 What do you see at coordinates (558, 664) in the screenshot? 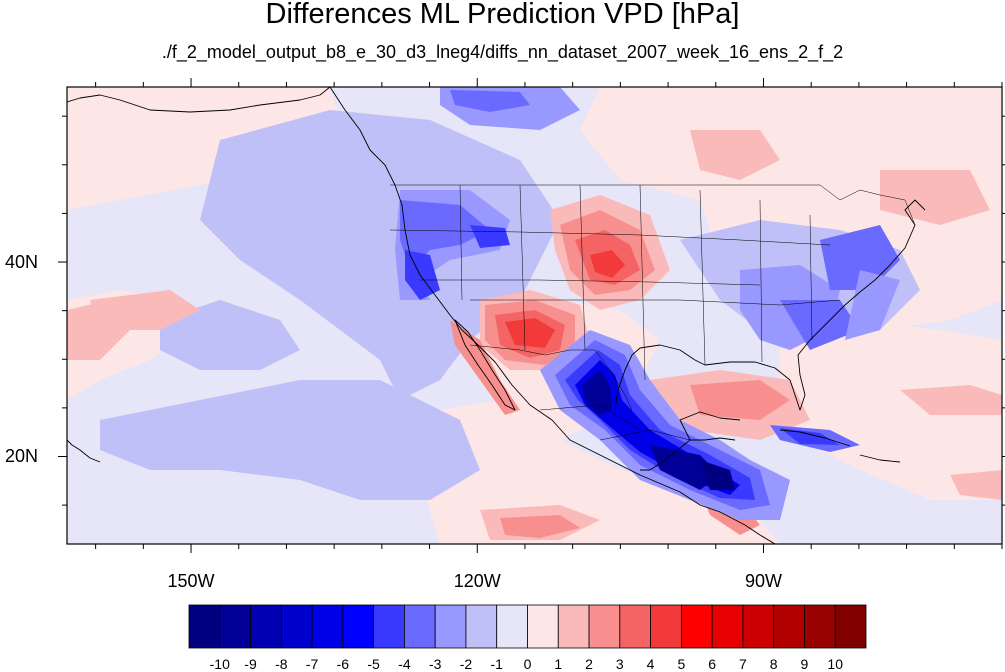
I see `colorbar-label: 1` at bounding box center [558, 664].